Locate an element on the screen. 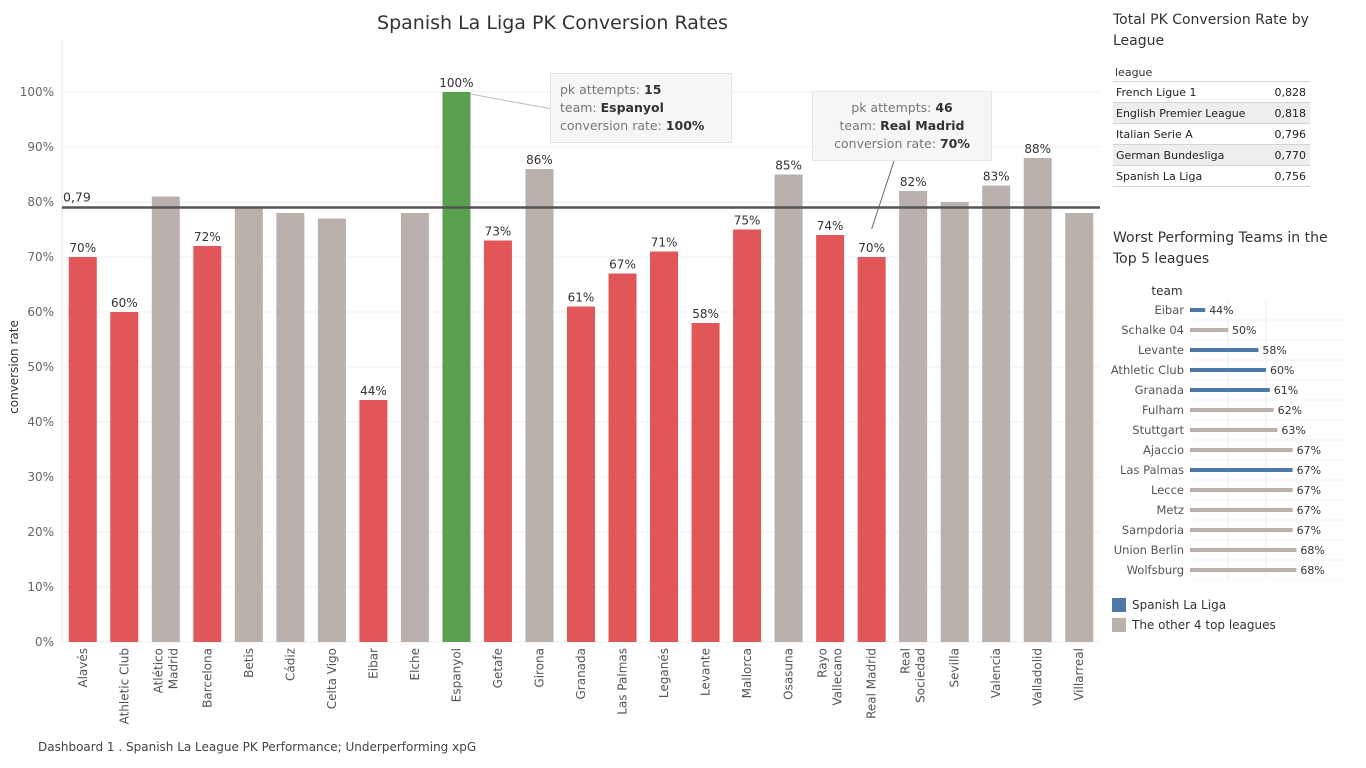 The image size is (1366, 768). team-label: Levante is located at coordinates (1161, 350).